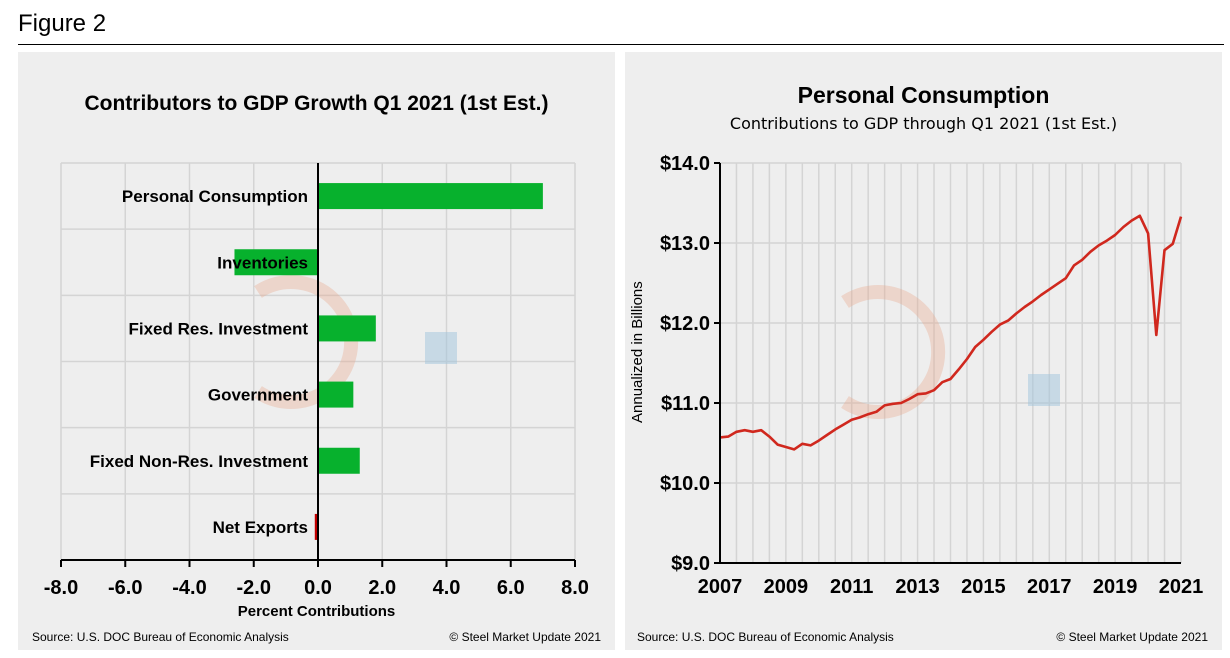  Describe the element at coordinates (215, 196) in the screenshot. I see `category-label: Personal Consumption` at that location.